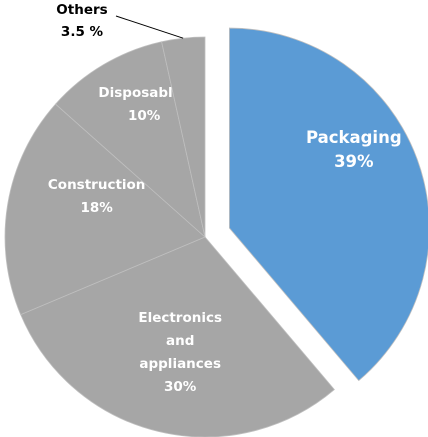 This screenshot has width=428, height=437. I want to click on slice-value-label: 39%, so click(354, 161).